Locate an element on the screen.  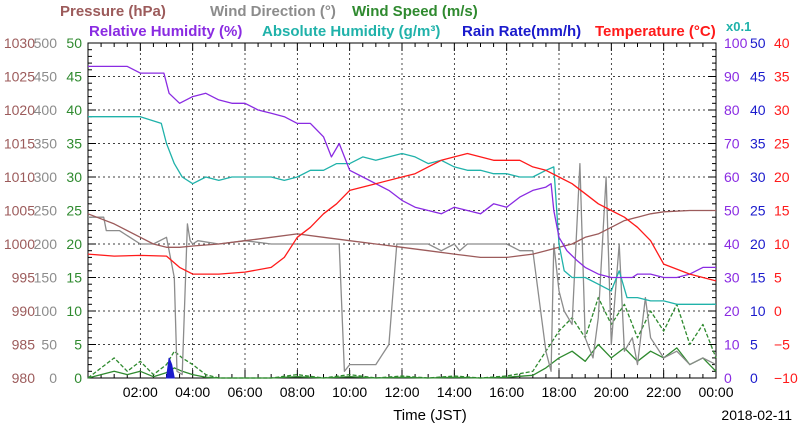
y-tick-label-temperature: 30 is located at coordinates (782, 110).